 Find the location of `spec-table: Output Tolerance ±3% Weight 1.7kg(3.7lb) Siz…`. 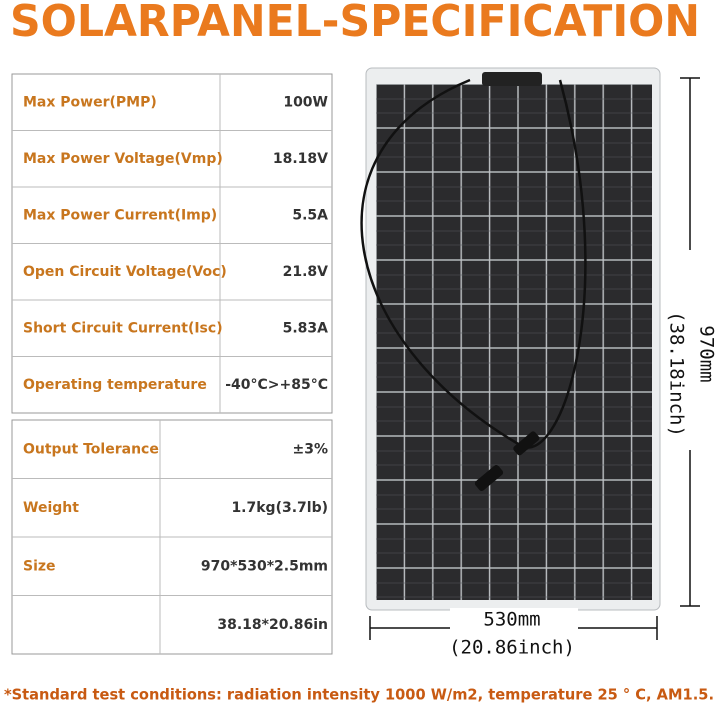

spec-table: Output Tolerance ±3% Weight 1.7kg(3.7lb) Siz… is located at coordinates (172, 537).